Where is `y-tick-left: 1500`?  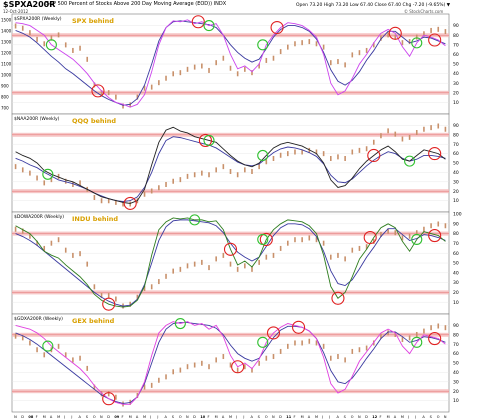
y-tick-left: 1500 is located at coordinates (6, 20).